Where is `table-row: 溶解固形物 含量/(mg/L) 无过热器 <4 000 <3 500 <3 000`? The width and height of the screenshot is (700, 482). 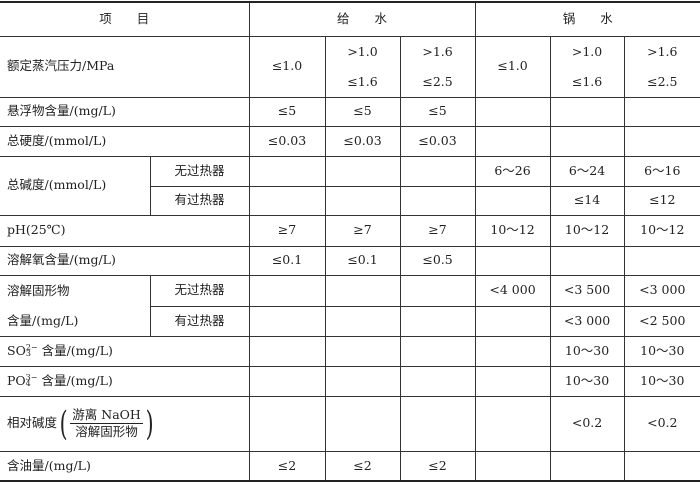
table-row: 溶解固形物 含量/(mg/L) 无过热器 <4 000 <3 500 <3 000 is located at coordinates (350, 305).